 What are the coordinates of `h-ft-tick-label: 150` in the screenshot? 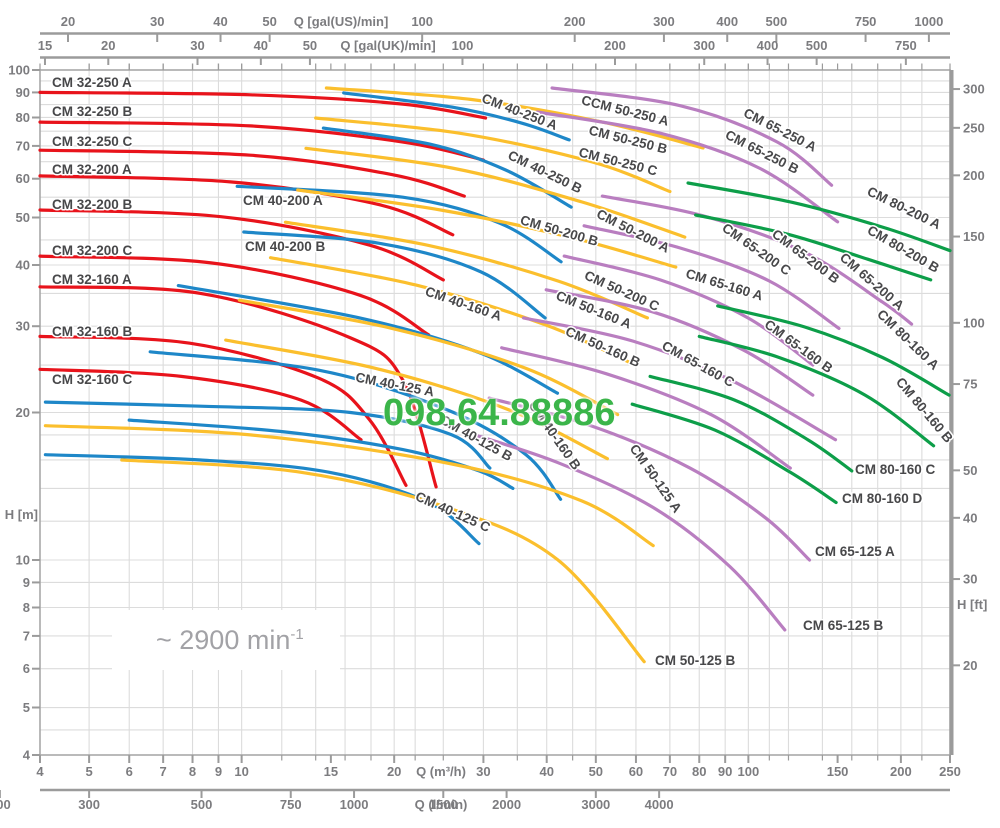 It's located at (974, 236).